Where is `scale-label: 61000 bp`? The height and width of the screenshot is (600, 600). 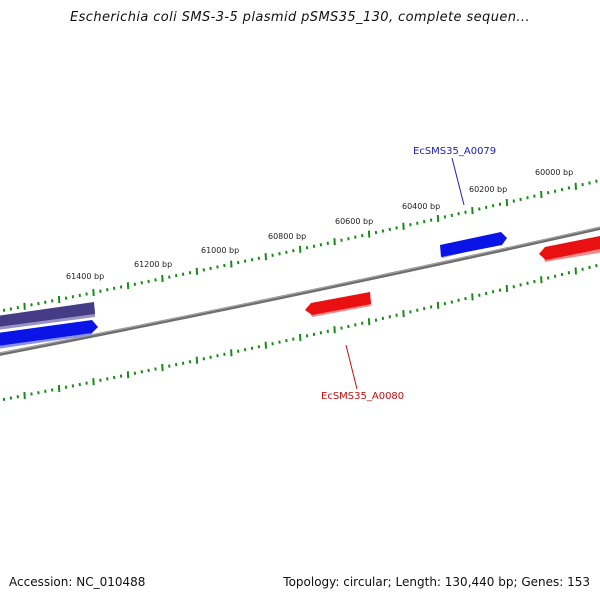 scale-label: 61000 bp is located at coordinates (220, 250).